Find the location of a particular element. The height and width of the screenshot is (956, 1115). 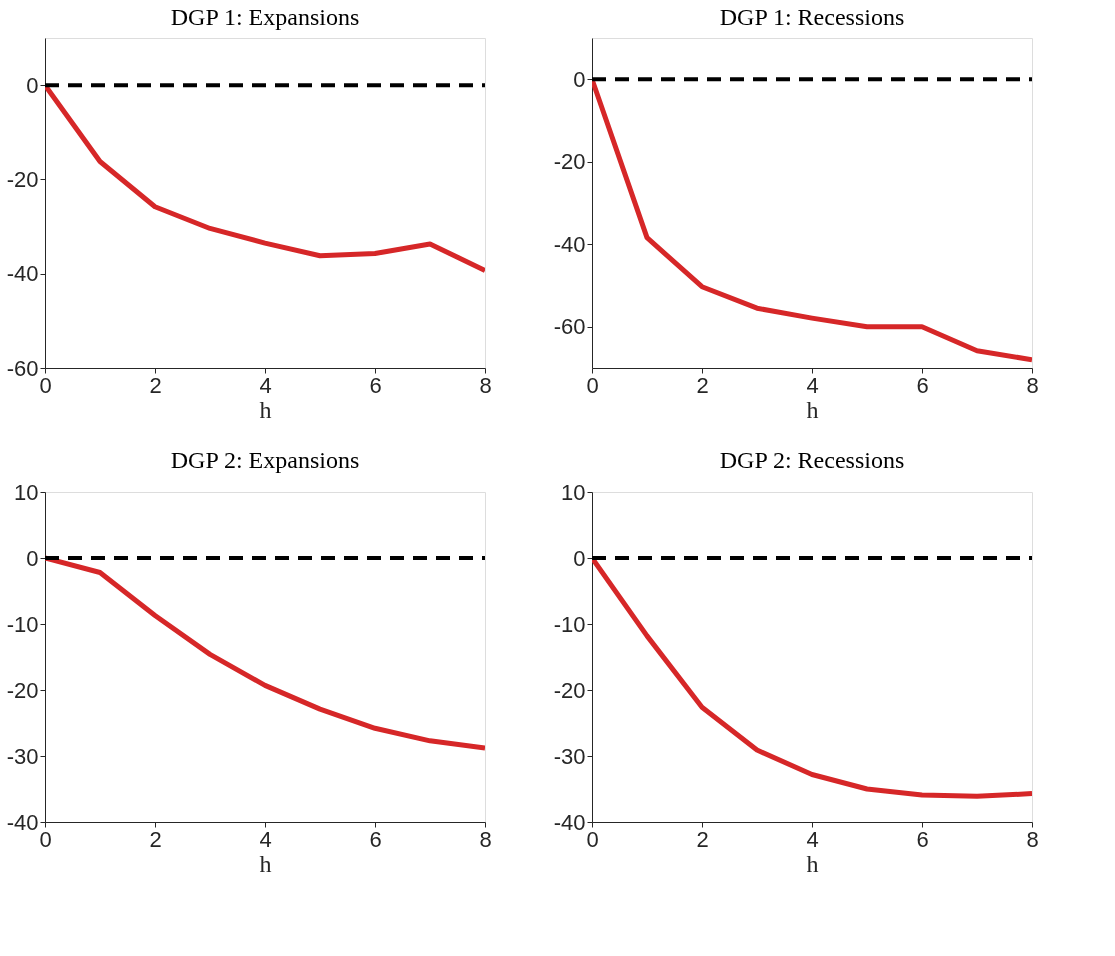

chart-title: DGP 2: Recessions is located at coordinates (812, 460).